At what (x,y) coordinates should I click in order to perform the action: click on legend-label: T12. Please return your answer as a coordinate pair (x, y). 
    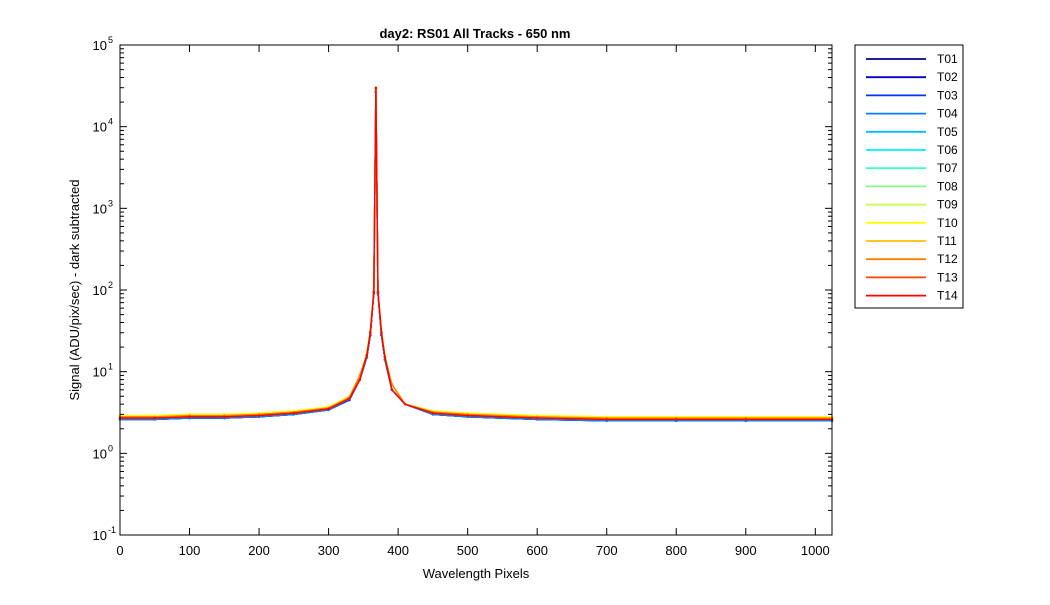
    Looking at the image, I should click on (947, 259).